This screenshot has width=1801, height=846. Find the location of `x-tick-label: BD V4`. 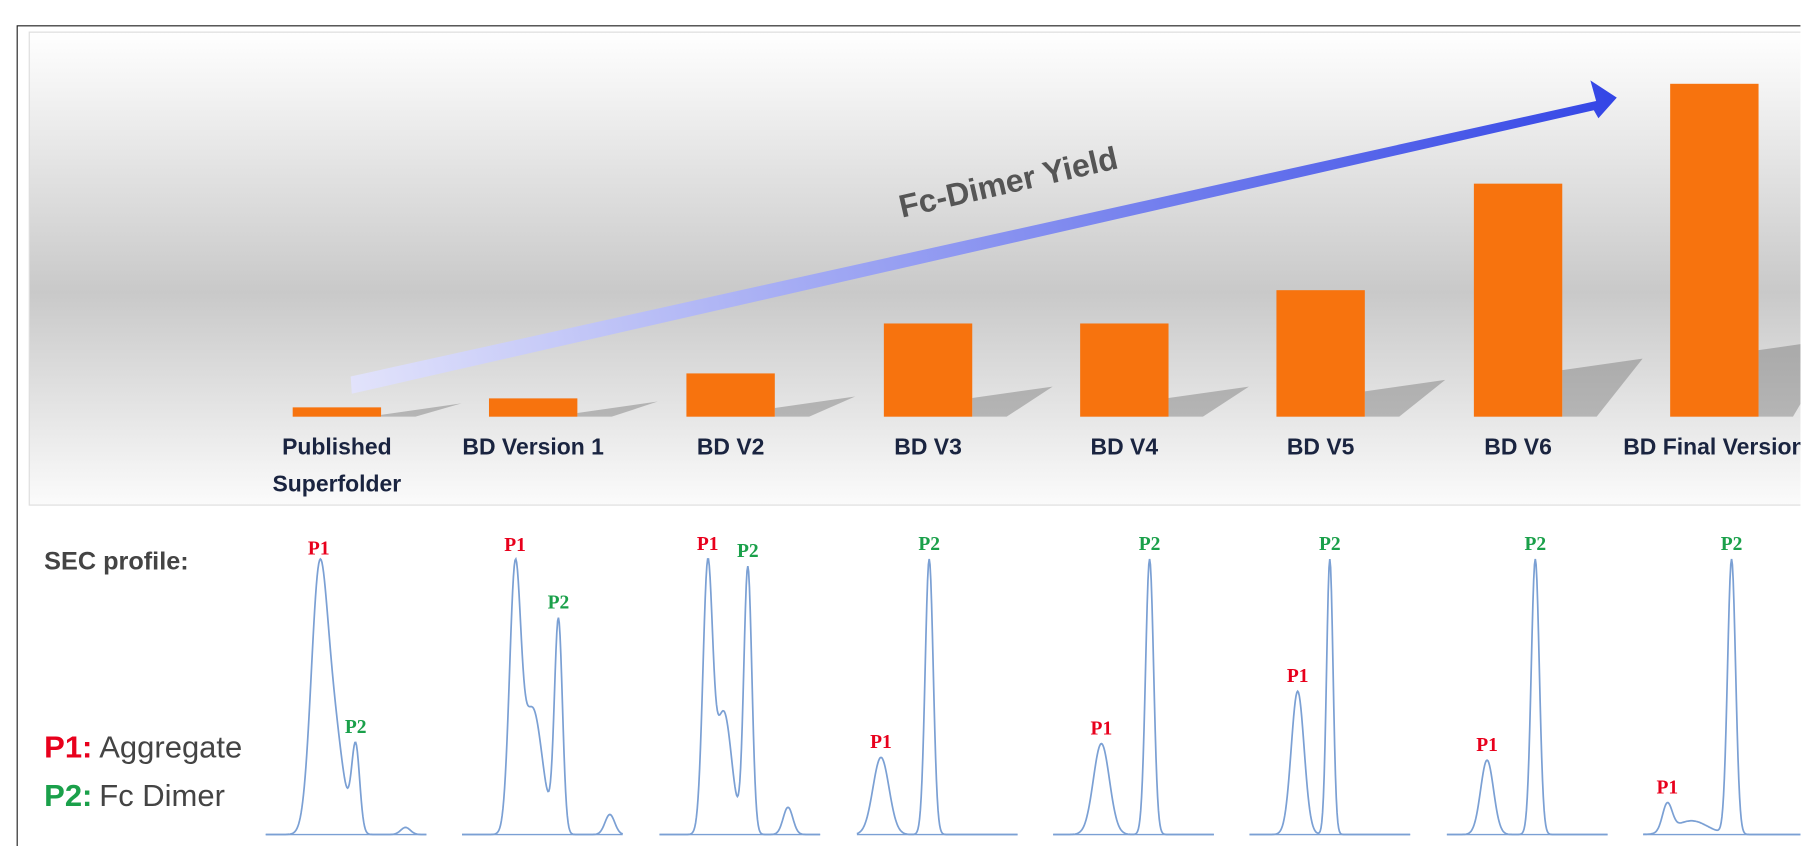

x-tick-label: BD V4 is located at coordinates (1125, 447).